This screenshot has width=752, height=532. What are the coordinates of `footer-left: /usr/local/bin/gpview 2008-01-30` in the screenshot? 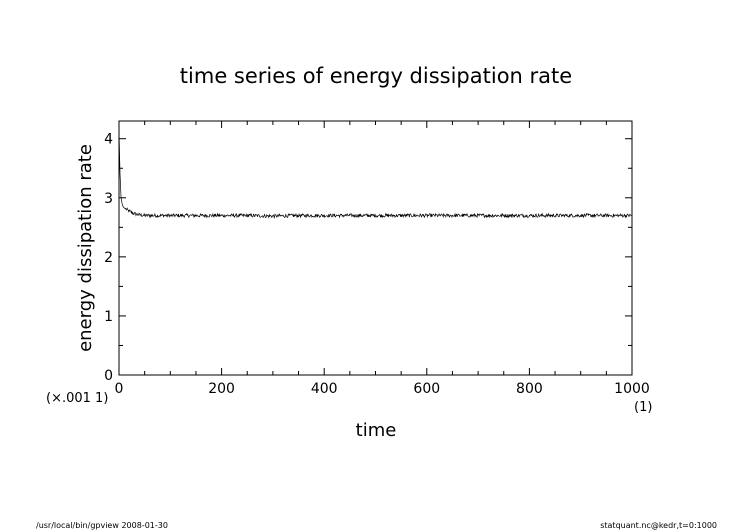 It's located at (102, 525).